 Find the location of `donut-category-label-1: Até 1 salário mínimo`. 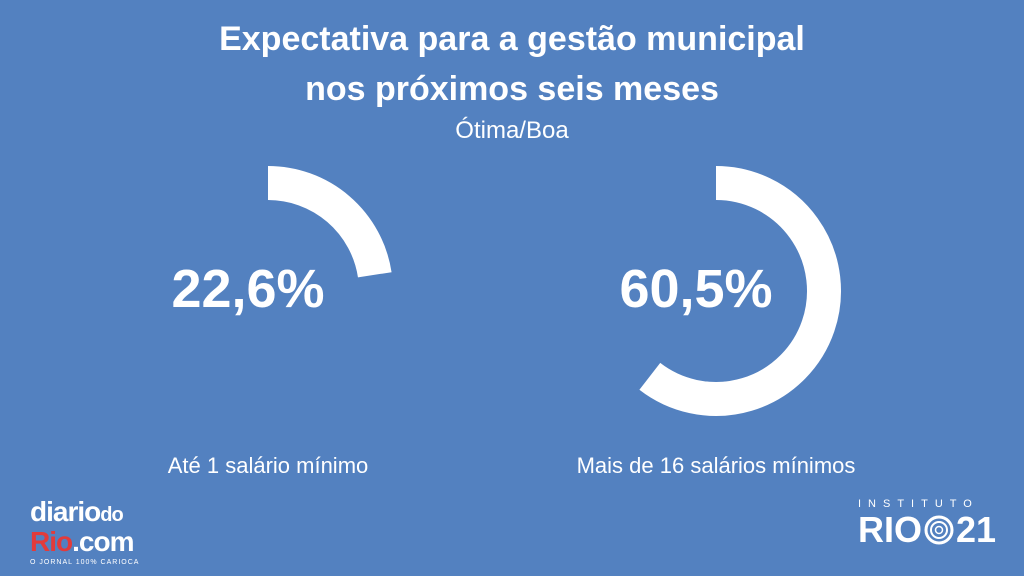

donut-category-label-1: Até 1 salário mínimo is located at coordinates (268, 465).